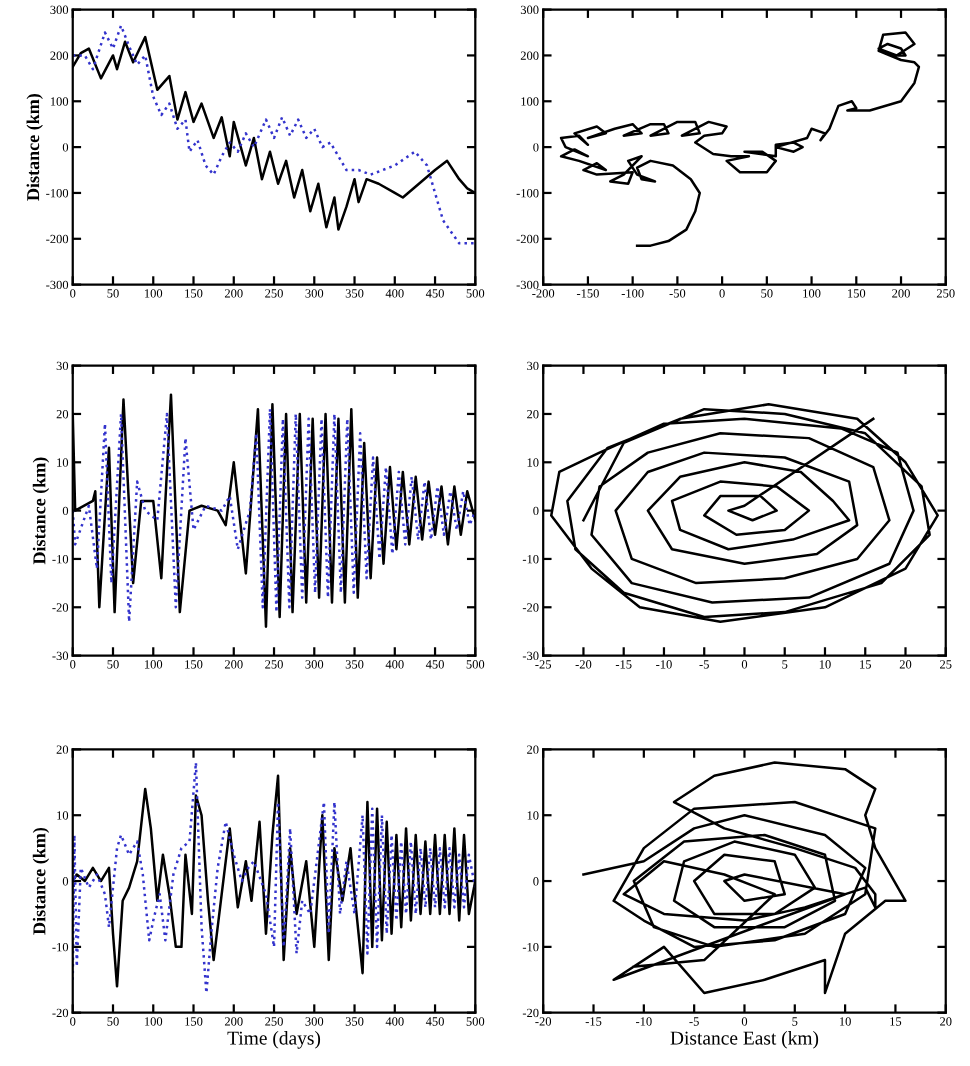 The height and width of the screenshot is (1066, 970). I want to click on x-axis-title: Distance East (km), so click(744, 1039).